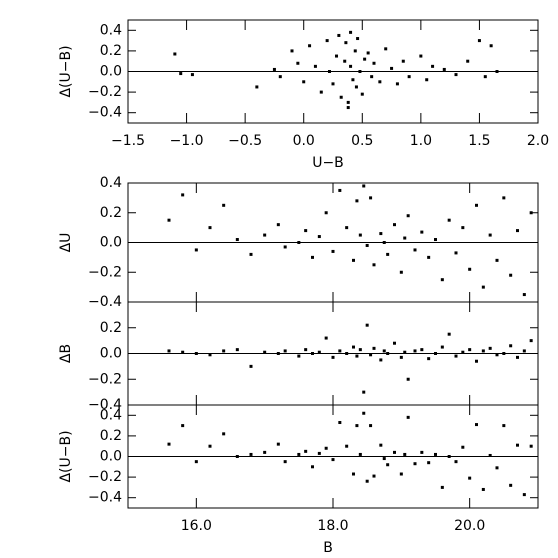  Describe the element at coordinates (328, 548) in the screenshot. I see `x-axis-label: B` at that location.